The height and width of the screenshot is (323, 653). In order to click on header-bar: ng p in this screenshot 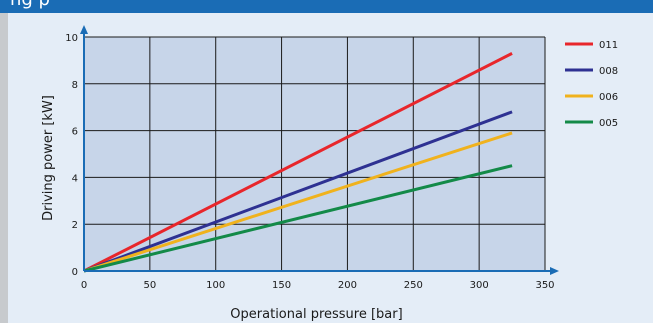, I will do `click(326, 6)`.